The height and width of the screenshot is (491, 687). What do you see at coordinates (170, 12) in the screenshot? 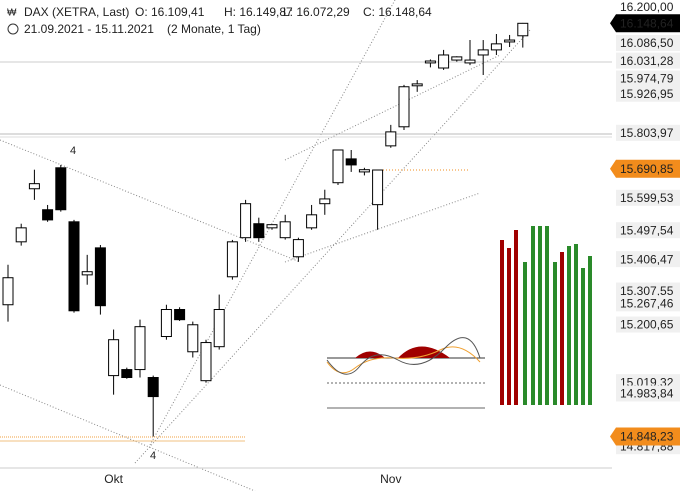
I see `open: O: 16.109,41` at bounding box center [170, 12].